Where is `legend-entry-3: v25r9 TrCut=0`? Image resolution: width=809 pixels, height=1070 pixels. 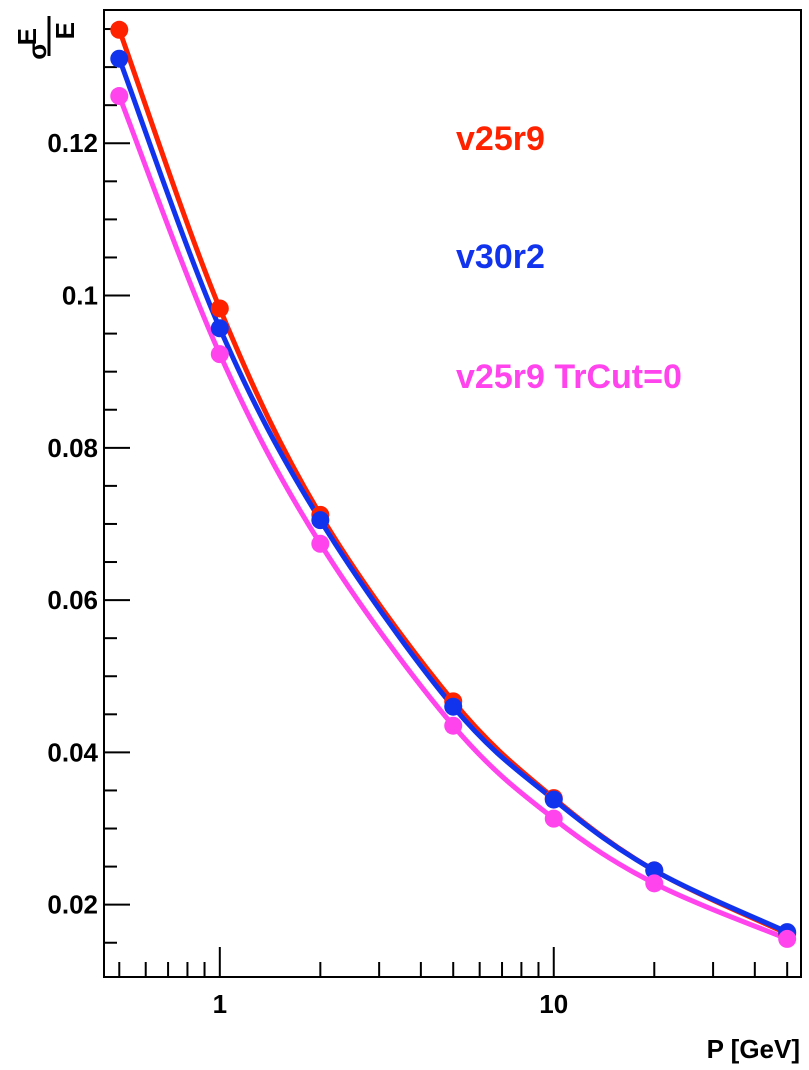 legend-entry-3: v25r9 TrCut=0 is located at coordinates (569, 377).